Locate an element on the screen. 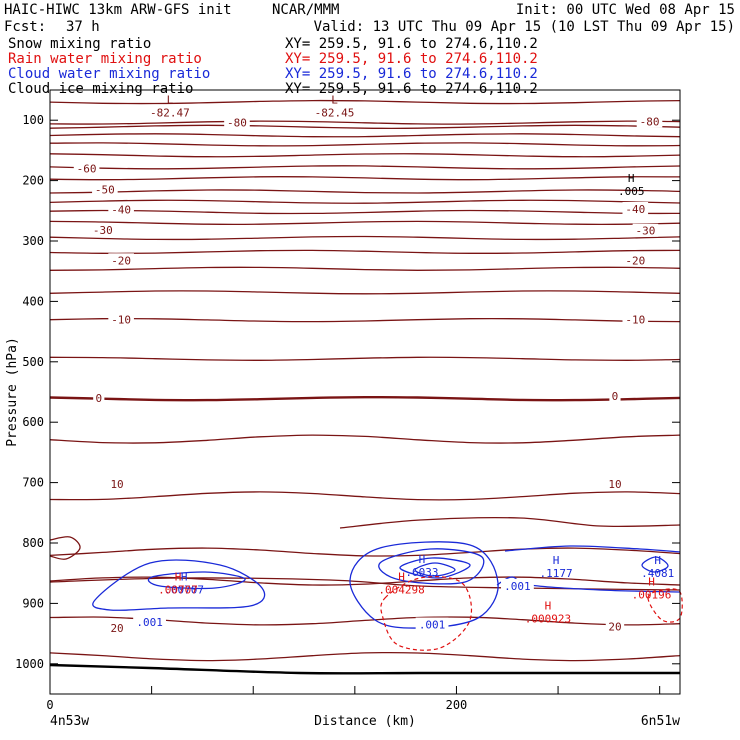 Image resolution: width=740 pixels, height=740 pixels. isotherm-label: 20 is located at coordinates (116, 628).